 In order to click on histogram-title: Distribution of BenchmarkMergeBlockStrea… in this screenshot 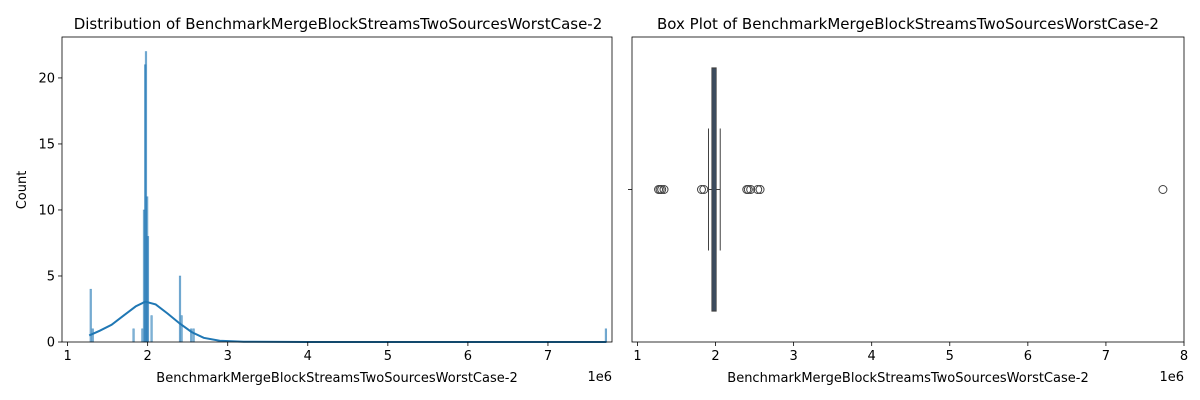, I will do `click(338, 24)`.